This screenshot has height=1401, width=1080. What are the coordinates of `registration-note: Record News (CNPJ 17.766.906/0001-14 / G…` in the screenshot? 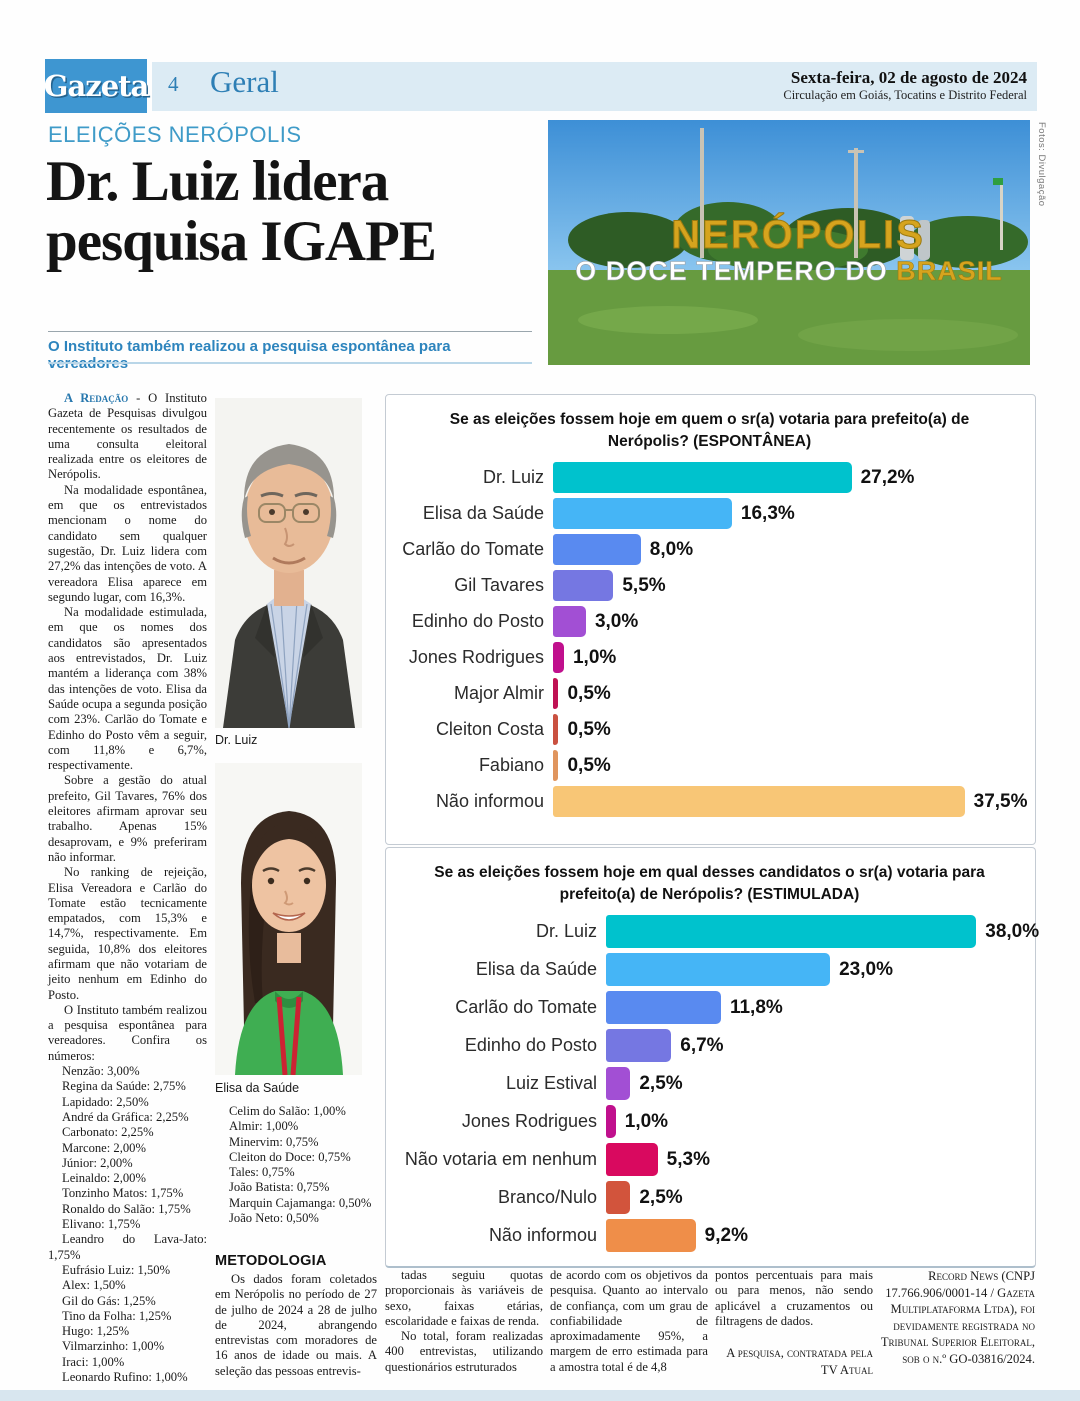 It's located at (957, 1317).